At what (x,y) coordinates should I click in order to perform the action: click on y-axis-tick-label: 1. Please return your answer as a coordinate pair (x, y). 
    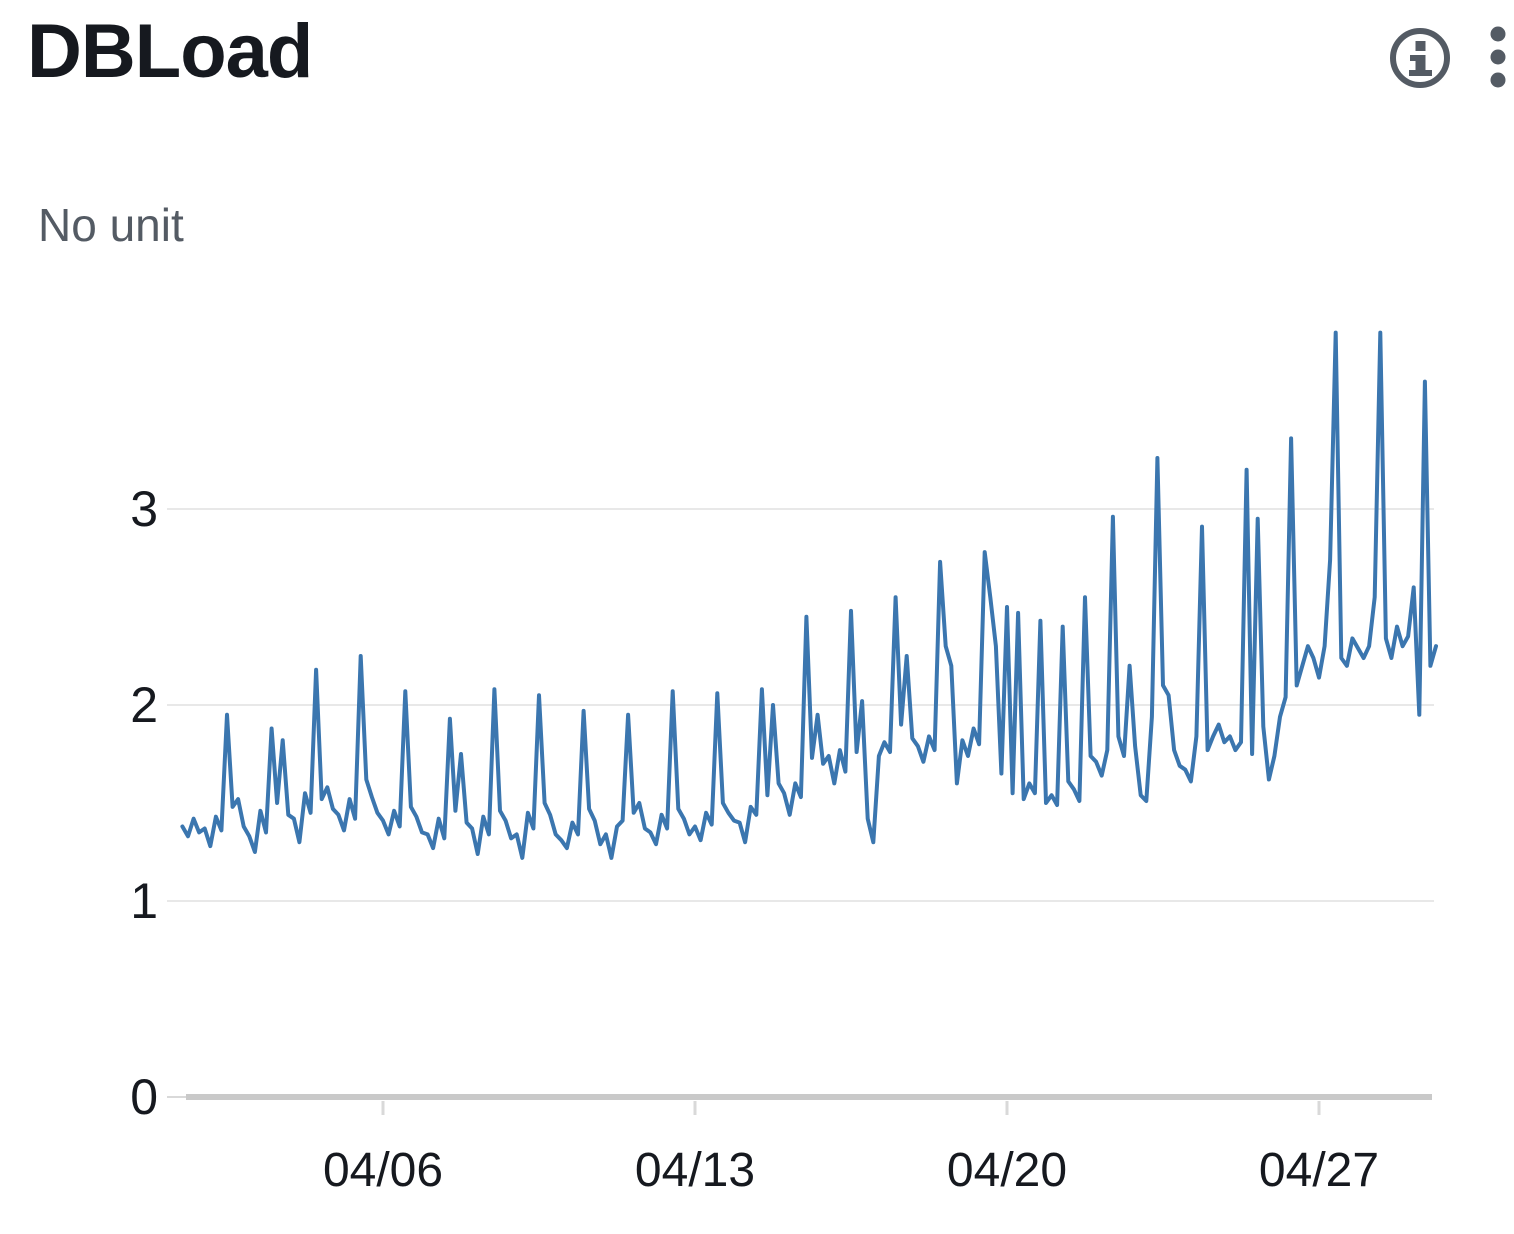
    Looking at the image, I should click on (144, 901).